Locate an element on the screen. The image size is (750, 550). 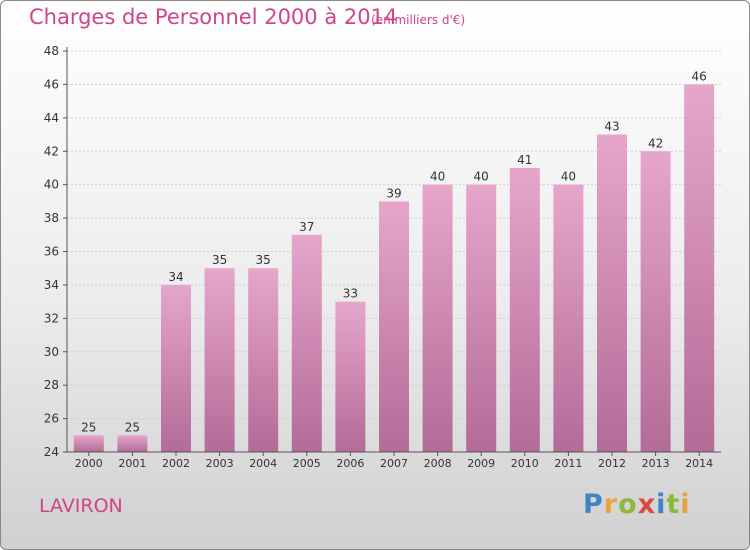
x-tick-label-2000: 2000 is located at coordinates (89, 463).